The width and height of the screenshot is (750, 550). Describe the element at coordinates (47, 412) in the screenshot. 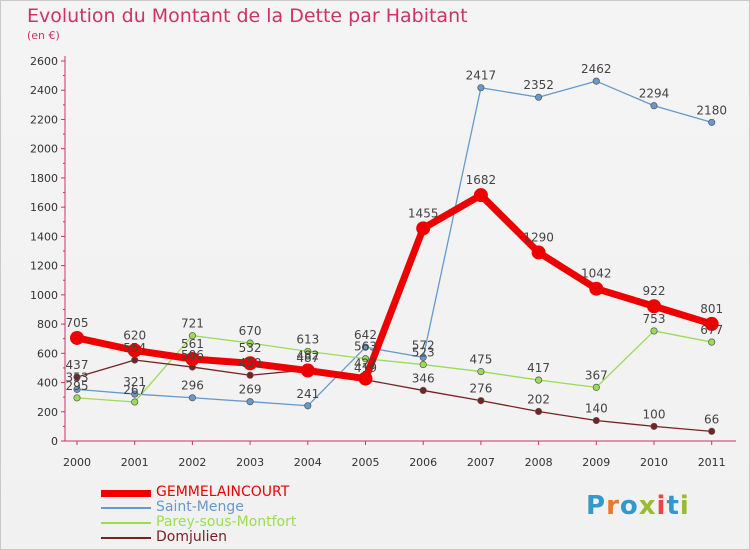

I see `y-tick-label: 200` at that location.